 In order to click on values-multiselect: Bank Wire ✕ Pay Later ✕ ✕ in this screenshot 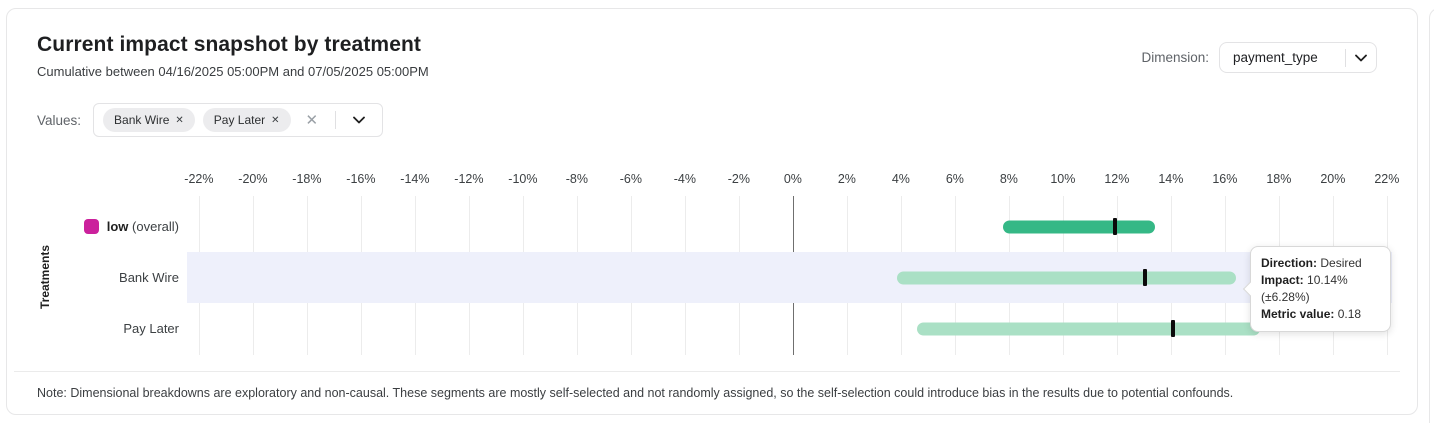, I will do `click(238, 120)`.